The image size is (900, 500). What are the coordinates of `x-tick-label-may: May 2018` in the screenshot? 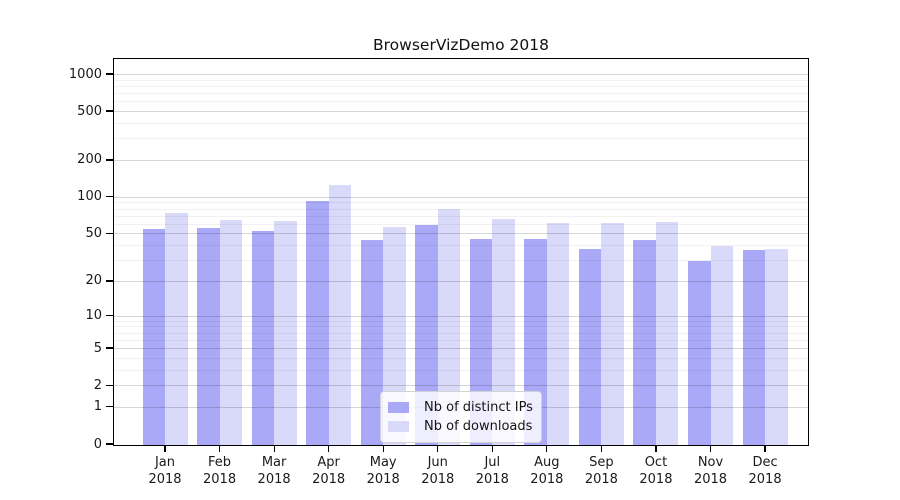 It's located at (383, 471).